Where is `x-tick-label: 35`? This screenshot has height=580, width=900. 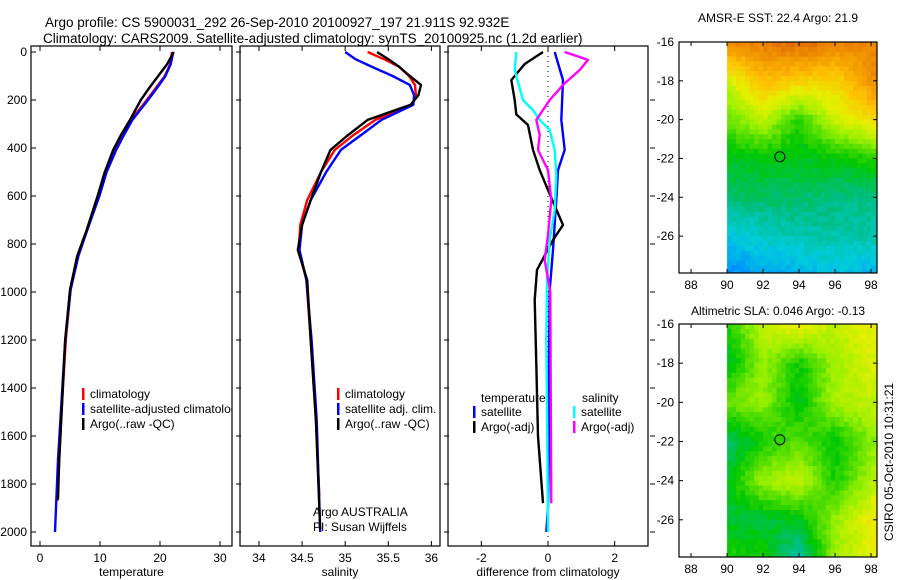 x-tick-label: 35 is located at coordinates (345, 558).